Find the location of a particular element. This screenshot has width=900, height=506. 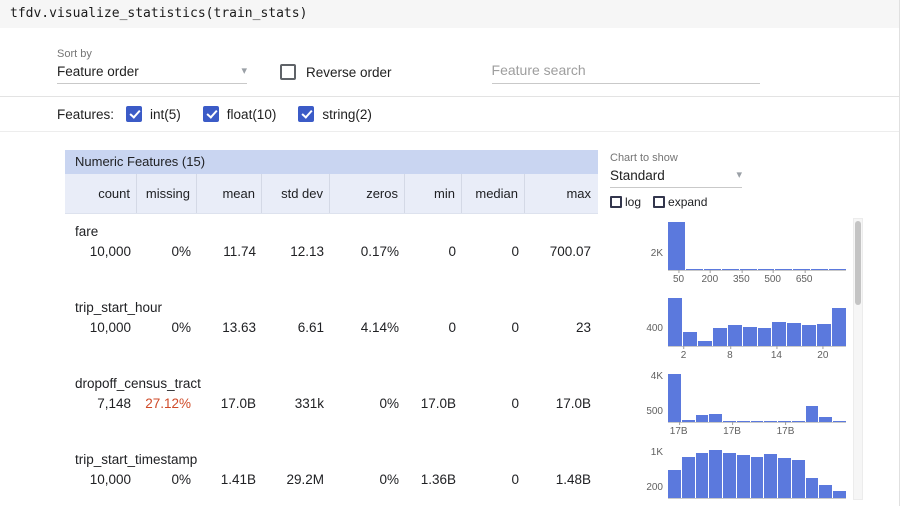

histogram-trip_start_timestamp: 1K 200 is located at coordinates (732, 476).